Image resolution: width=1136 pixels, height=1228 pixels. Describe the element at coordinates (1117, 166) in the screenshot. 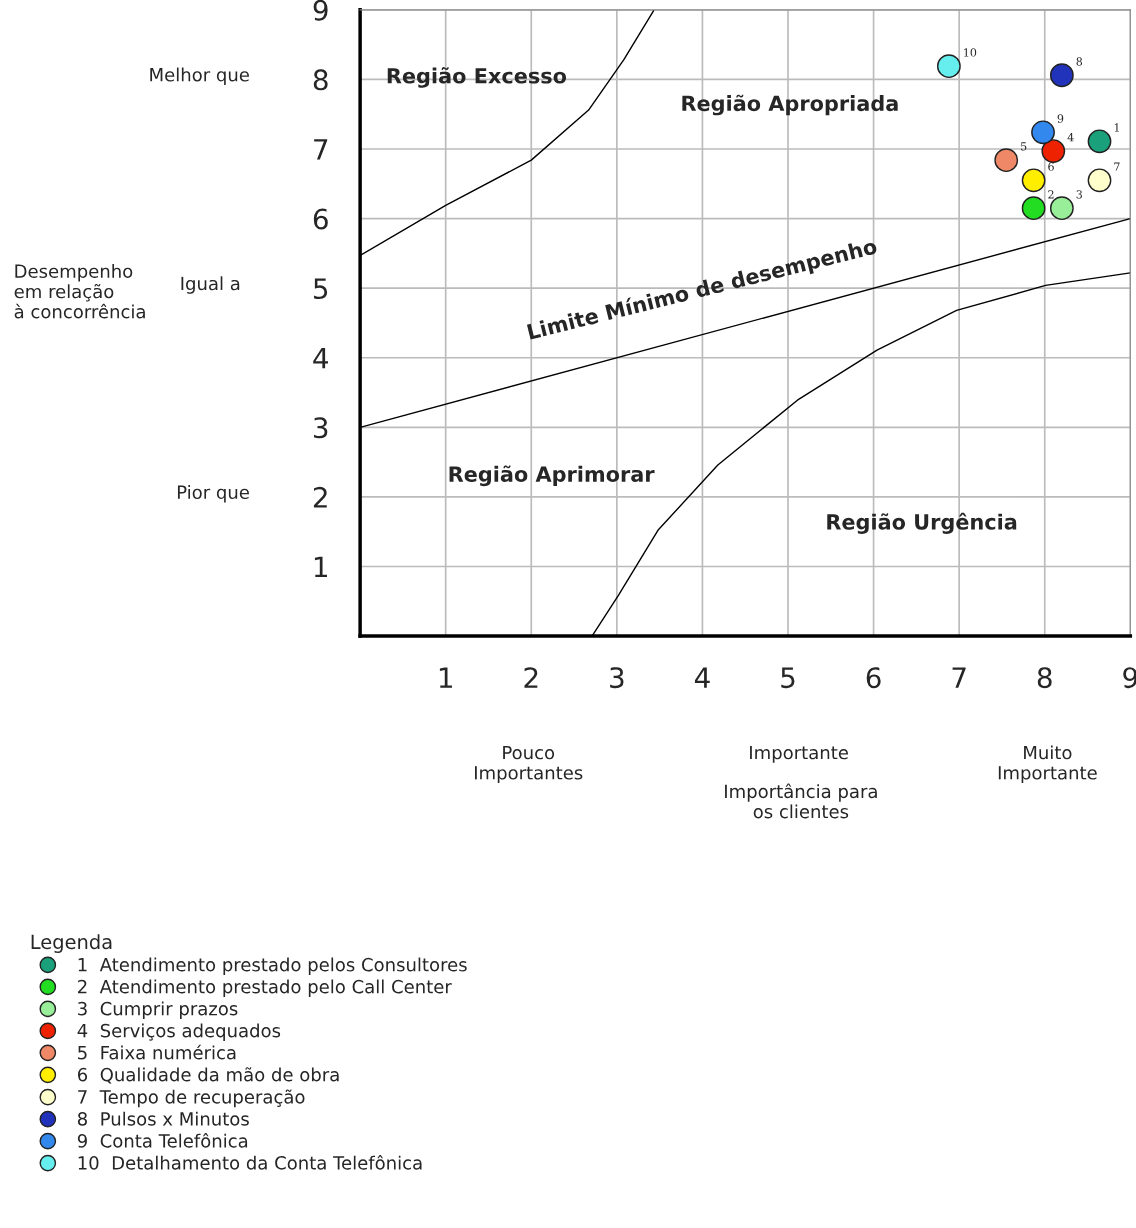

I see `annotation: 7` at that location.